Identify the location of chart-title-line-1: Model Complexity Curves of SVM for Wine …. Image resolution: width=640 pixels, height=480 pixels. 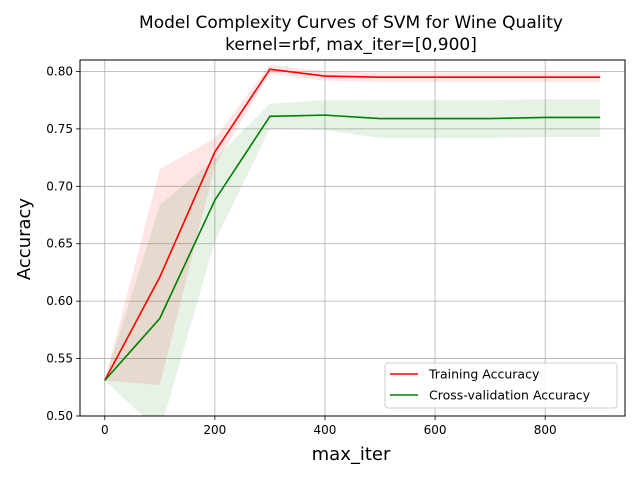
(351, 23).